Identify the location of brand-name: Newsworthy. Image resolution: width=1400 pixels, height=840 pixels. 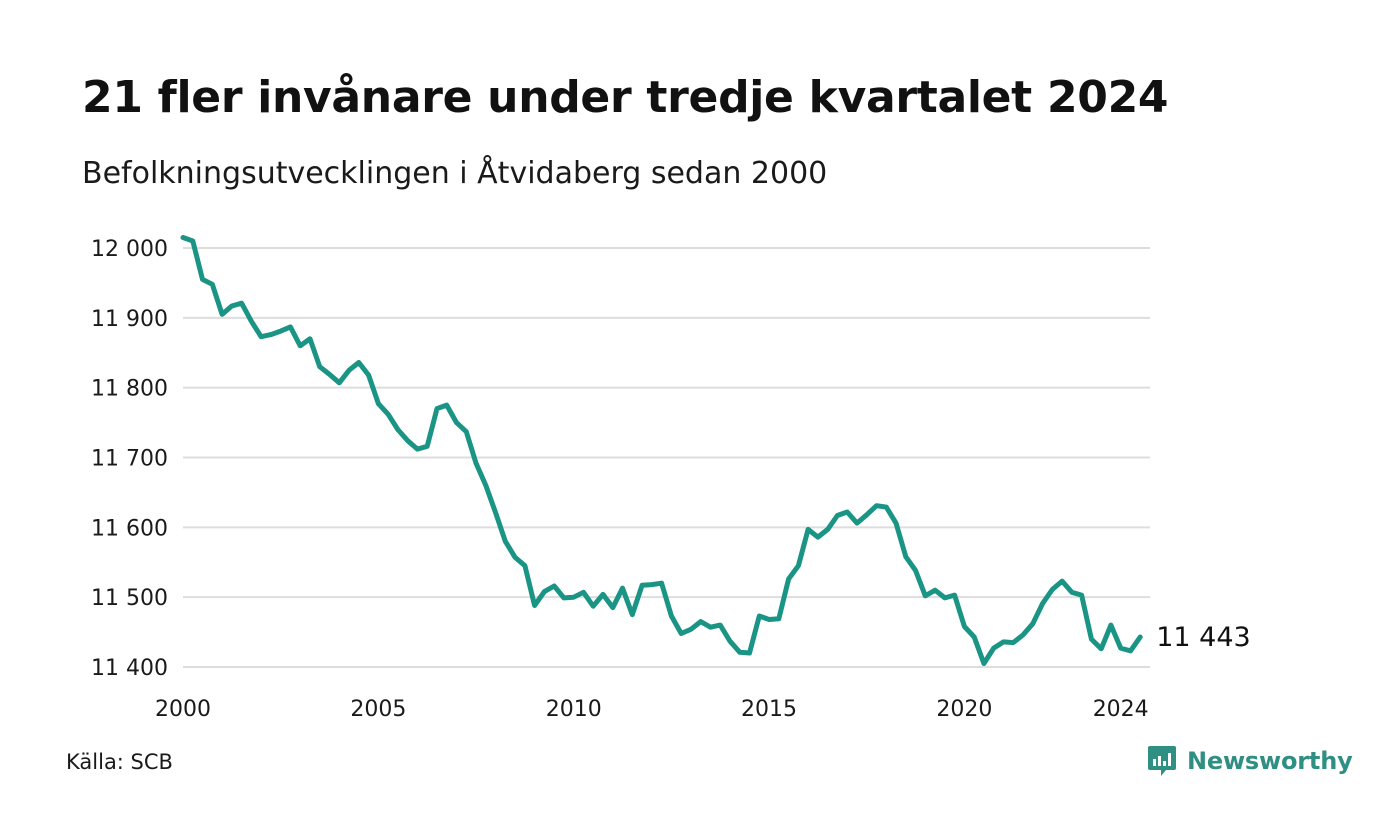
(1270, 761).